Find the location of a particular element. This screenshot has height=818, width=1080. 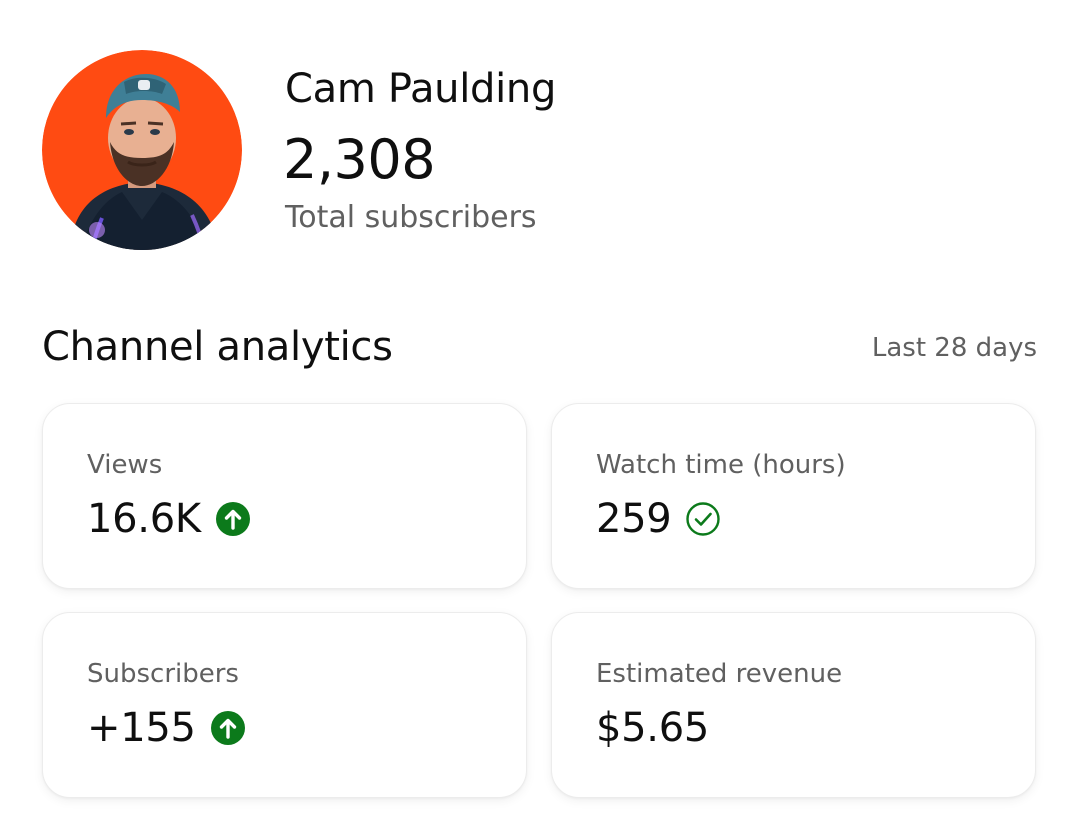

estimated-revenue-value-row: $5.65 is located at coordinates (652, 728).